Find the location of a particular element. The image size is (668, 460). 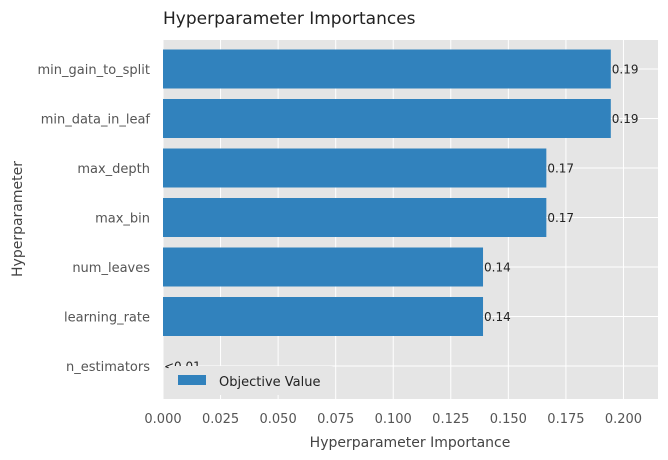

x-tick-label: 0.175 is located at coordinates (565, 419).